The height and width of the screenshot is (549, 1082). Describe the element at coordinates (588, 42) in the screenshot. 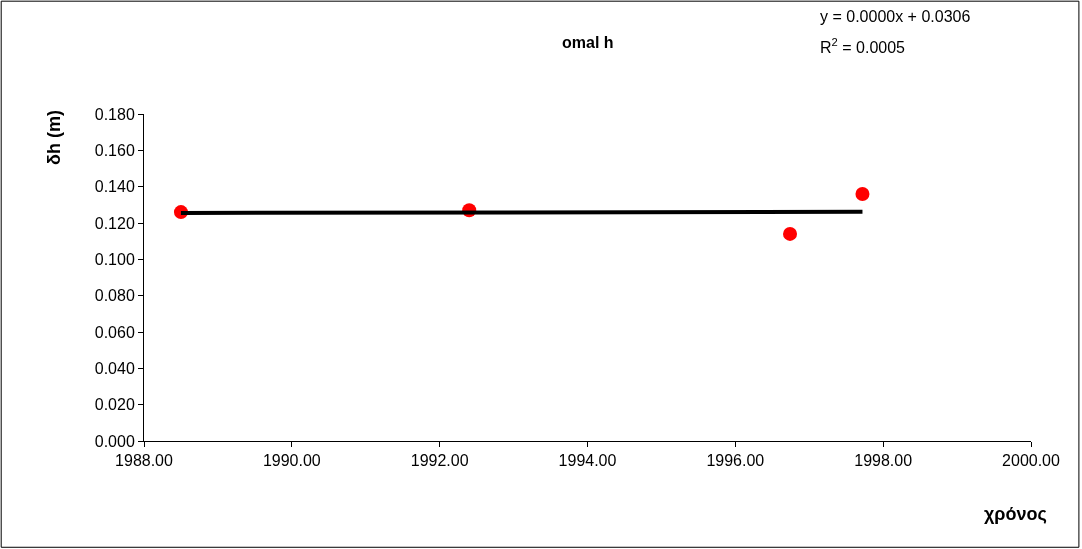

I see `chart-title: omal h` at that location.